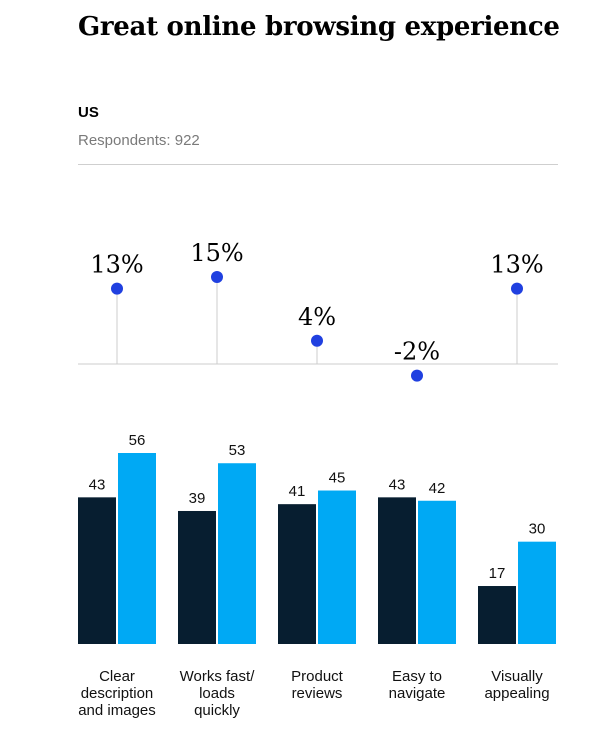 The image size is (612, 742). I want to click on respondents-count: Respondents: 922, so click(139, 140).